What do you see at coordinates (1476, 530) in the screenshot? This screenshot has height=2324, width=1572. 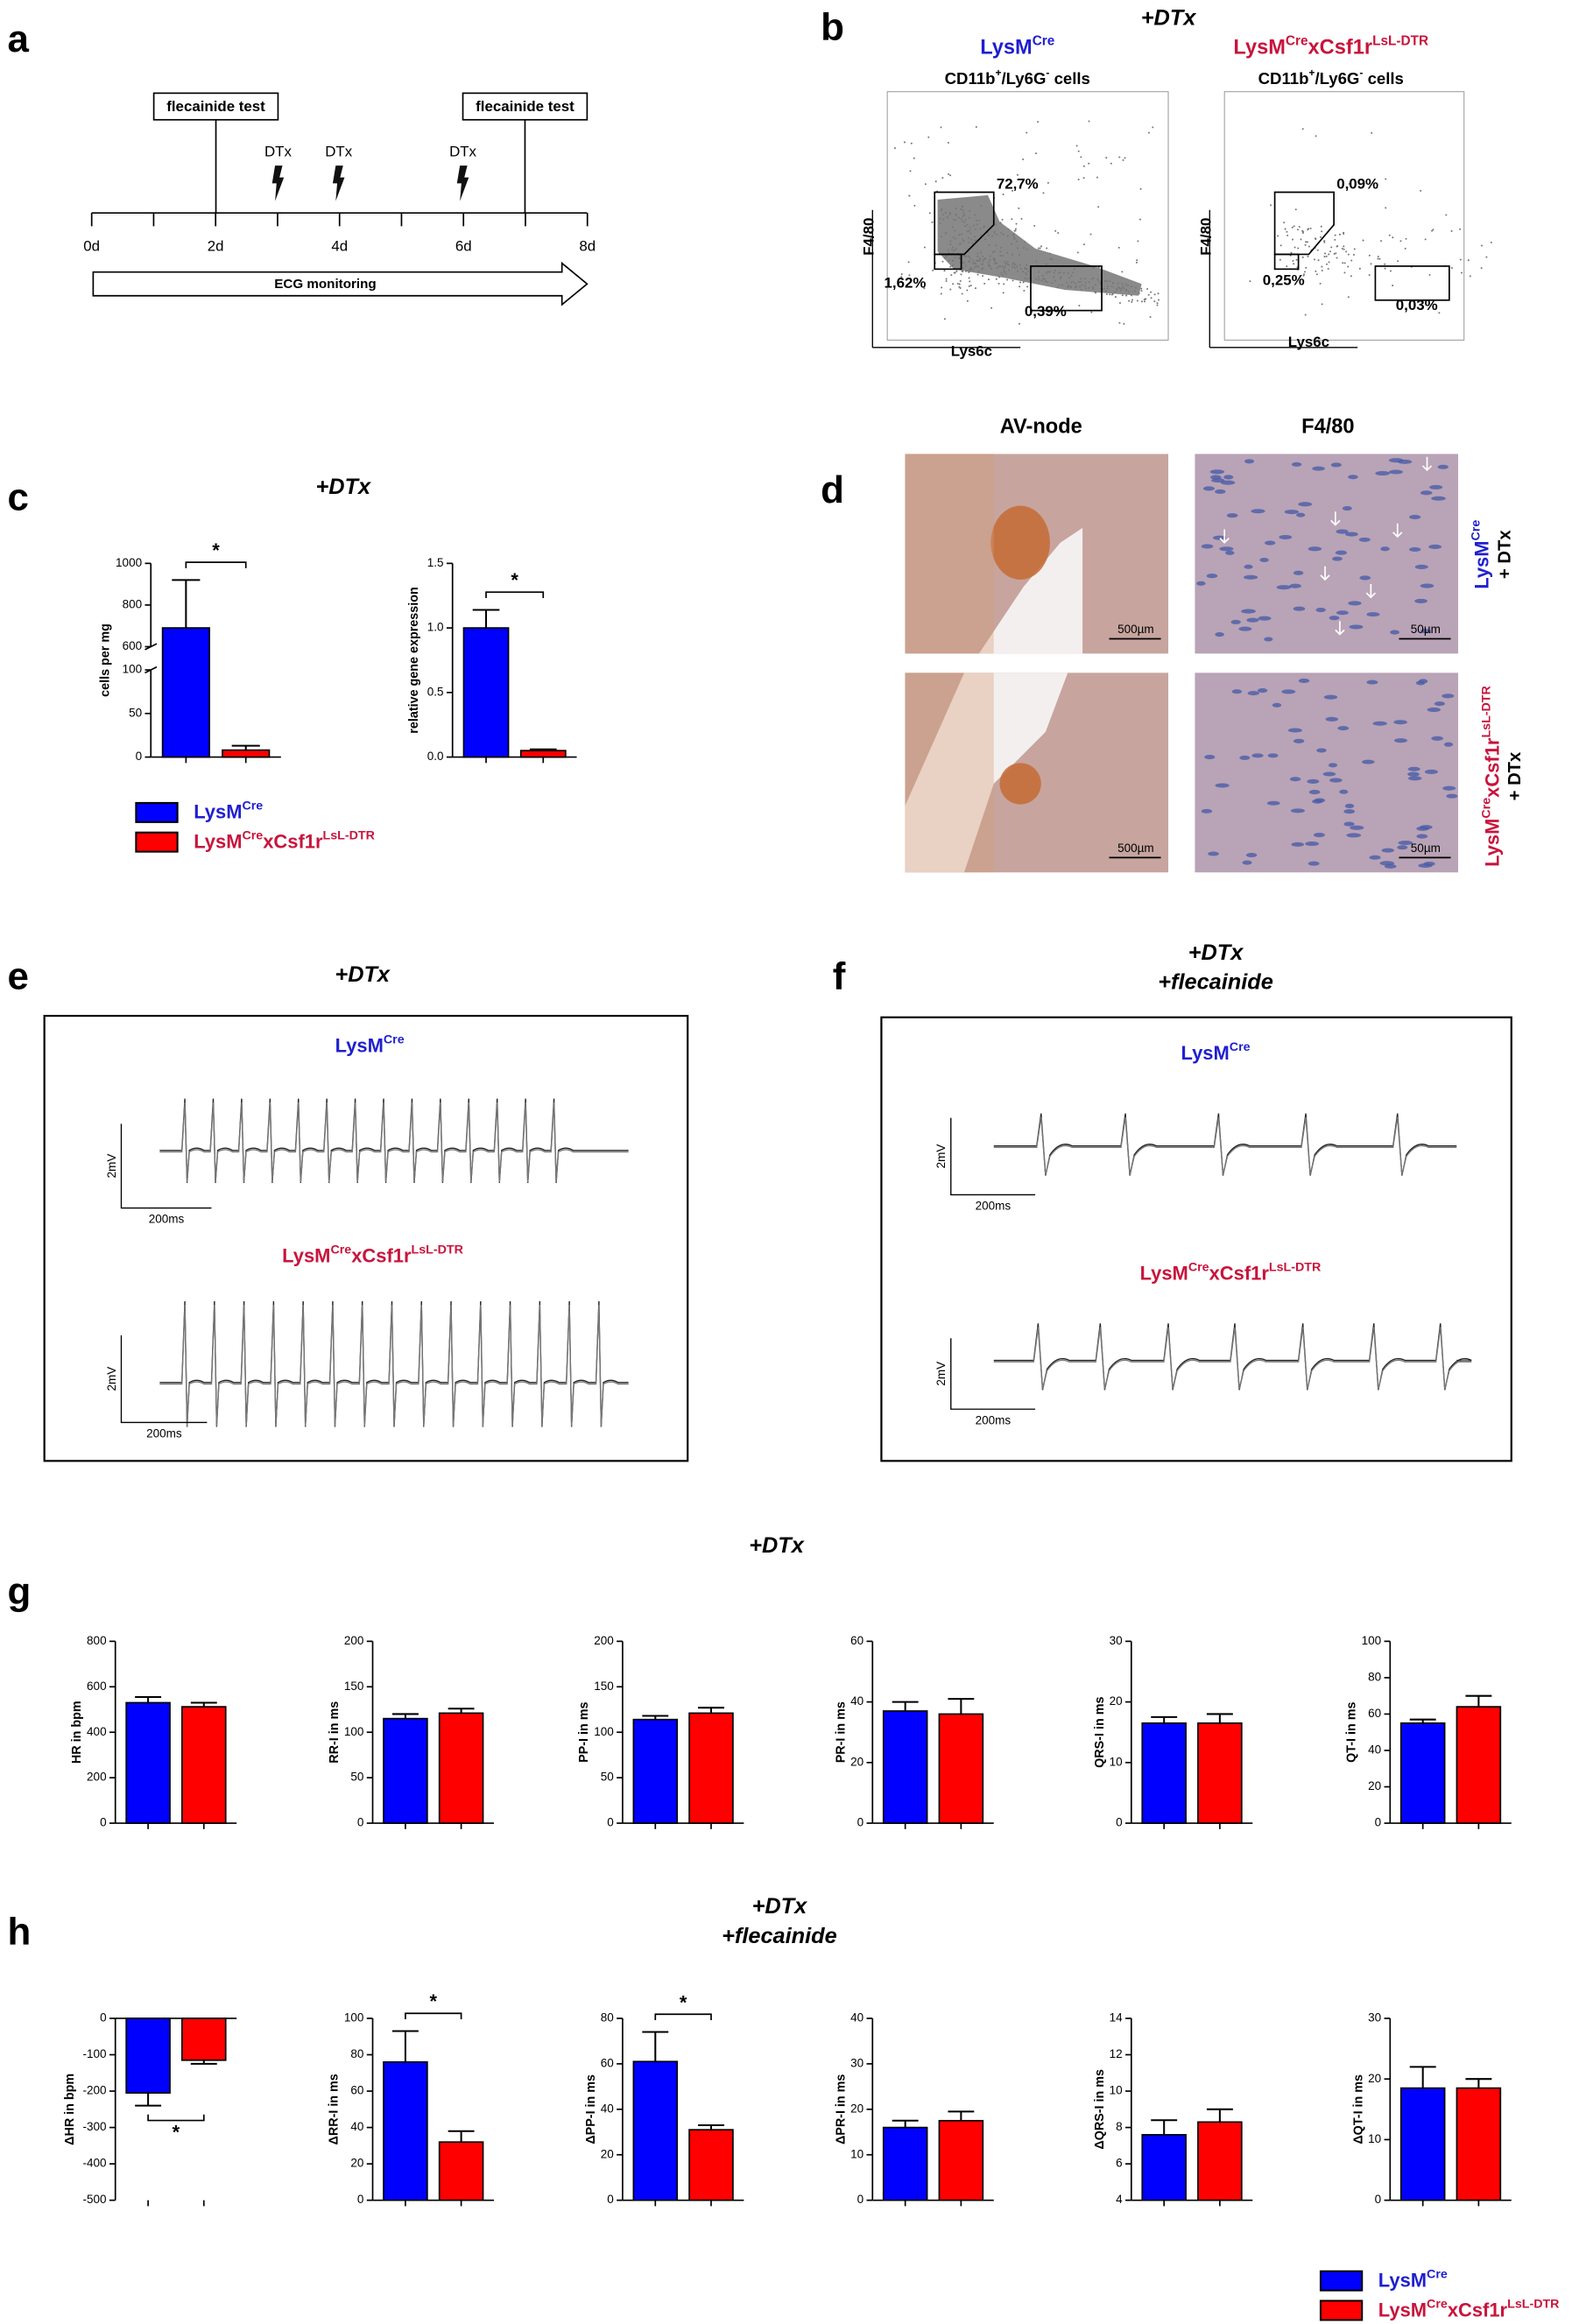 I see `superscript: Cre` at bounding box center [1476, 530].